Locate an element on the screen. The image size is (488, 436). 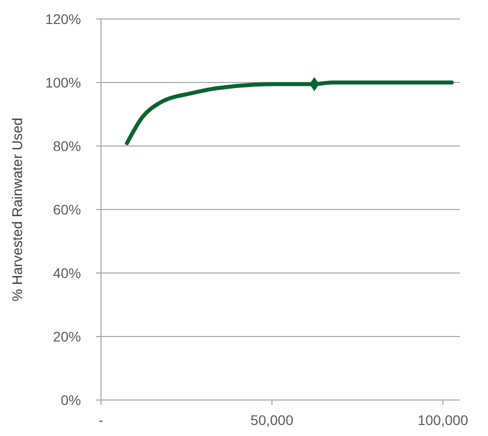
x-tick-label: 50,000 is located at coordinates (272, 420).